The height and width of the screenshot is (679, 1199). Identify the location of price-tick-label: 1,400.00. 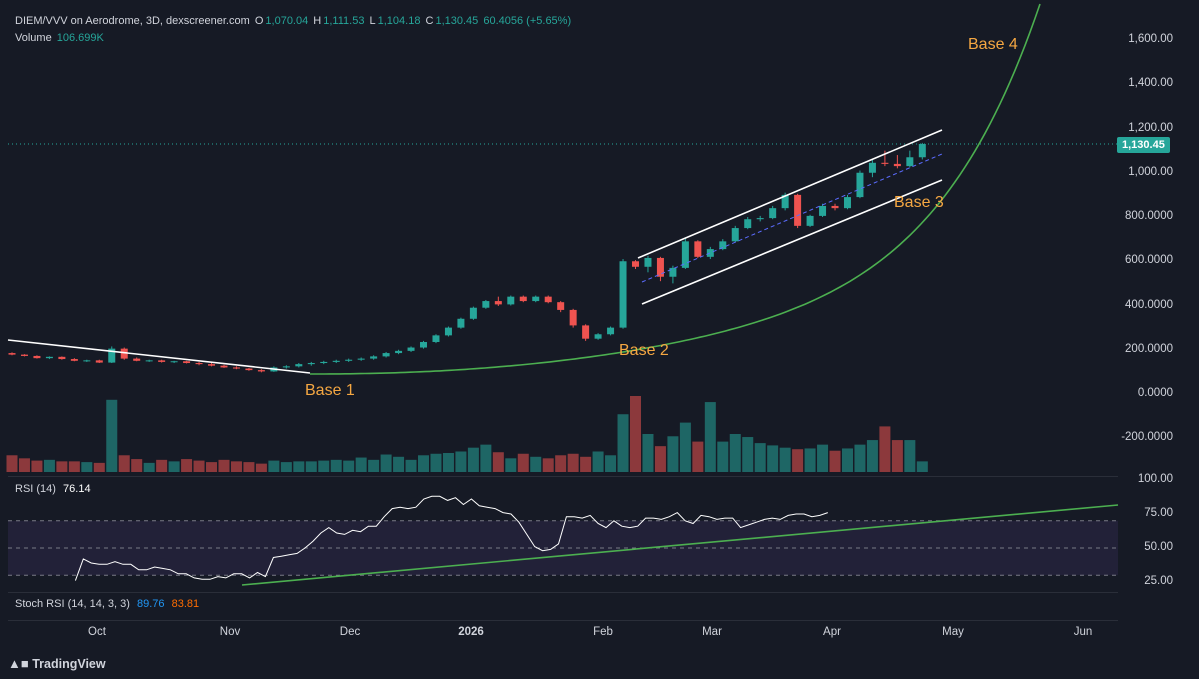
(1150, 83).